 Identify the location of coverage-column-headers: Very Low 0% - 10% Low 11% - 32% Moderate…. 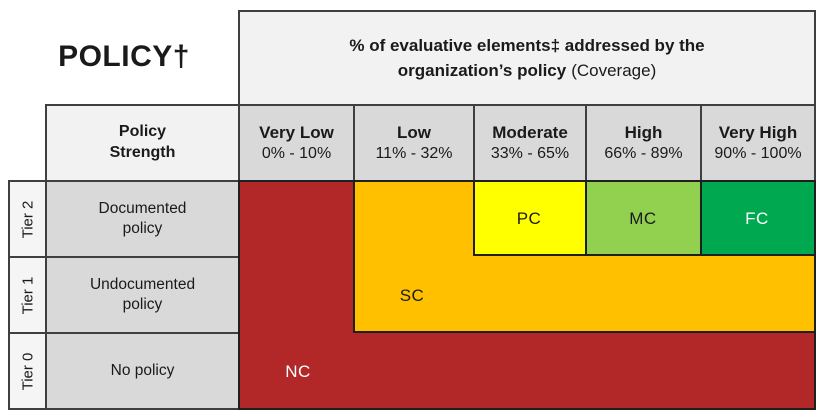
(527, 142).